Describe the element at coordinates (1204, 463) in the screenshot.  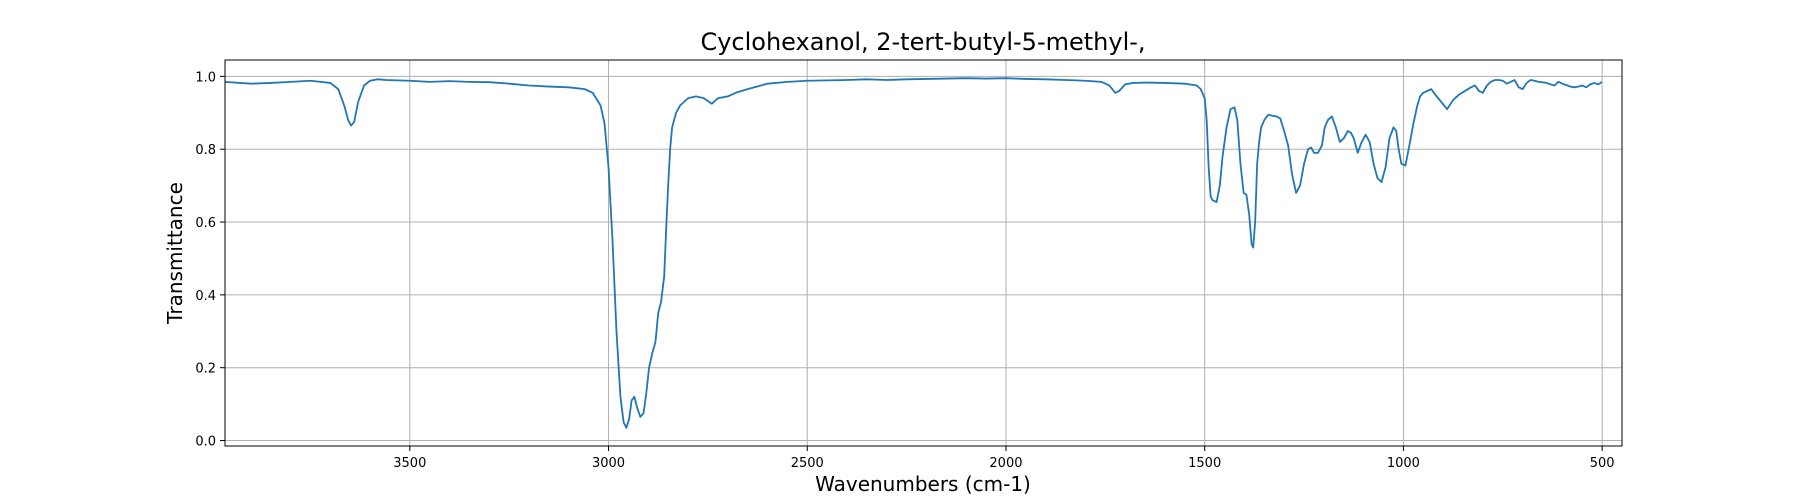
I see `x-tick-label: 1500` at that location.